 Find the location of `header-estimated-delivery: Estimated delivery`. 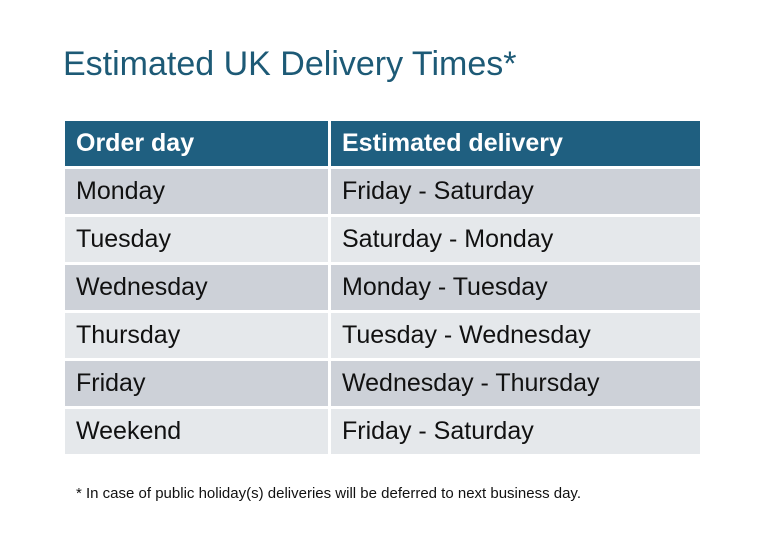

header-estimated-delivery: Estimated delivery is located at coordinates (515, 143).